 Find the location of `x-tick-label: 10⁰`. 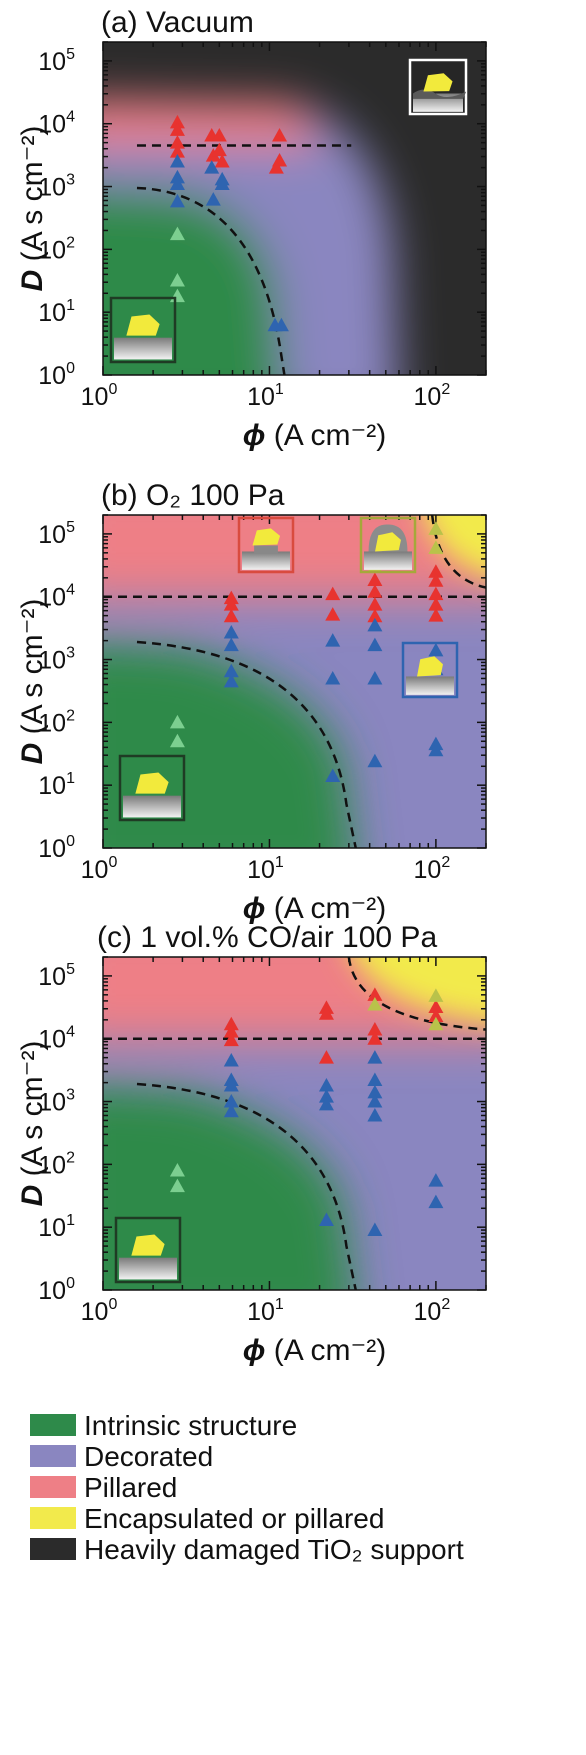

x-tick-label: 10⁰ is located at coordinates (99, 1311).